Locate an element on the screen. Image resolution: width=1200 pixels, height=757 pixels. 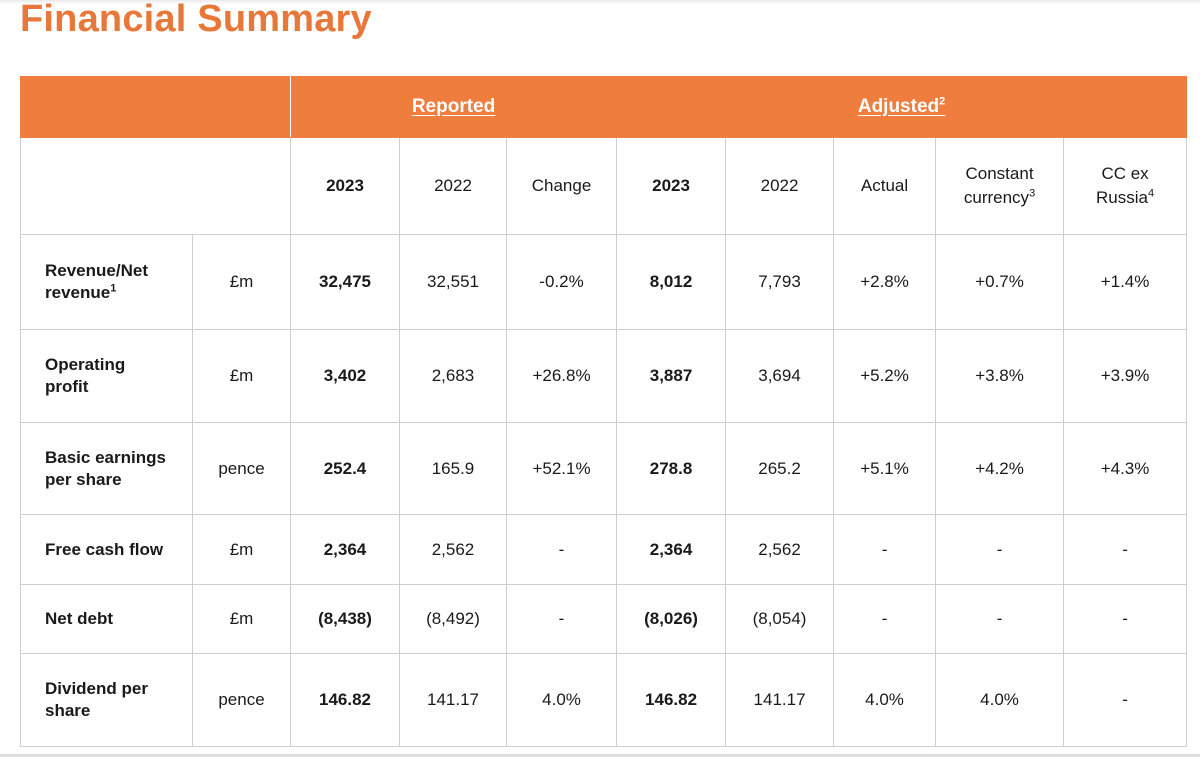
reported-2022-cell: 32,551 is located at coordinates (453, 282).